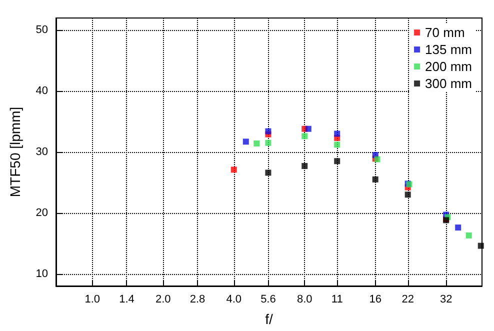  Describe the element at coordinates (42, 274) in the screenshot. I see `y-tick-label: 10` at that location.